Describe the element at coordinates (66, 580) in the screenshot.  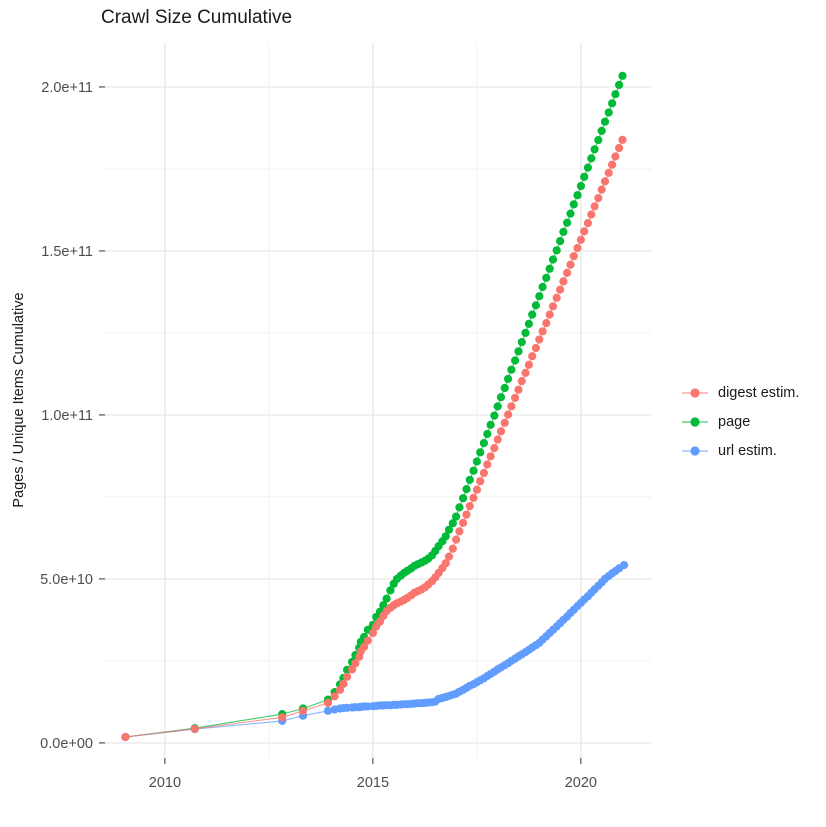
I see `y-tick-label: 5.0e+10` at that location.